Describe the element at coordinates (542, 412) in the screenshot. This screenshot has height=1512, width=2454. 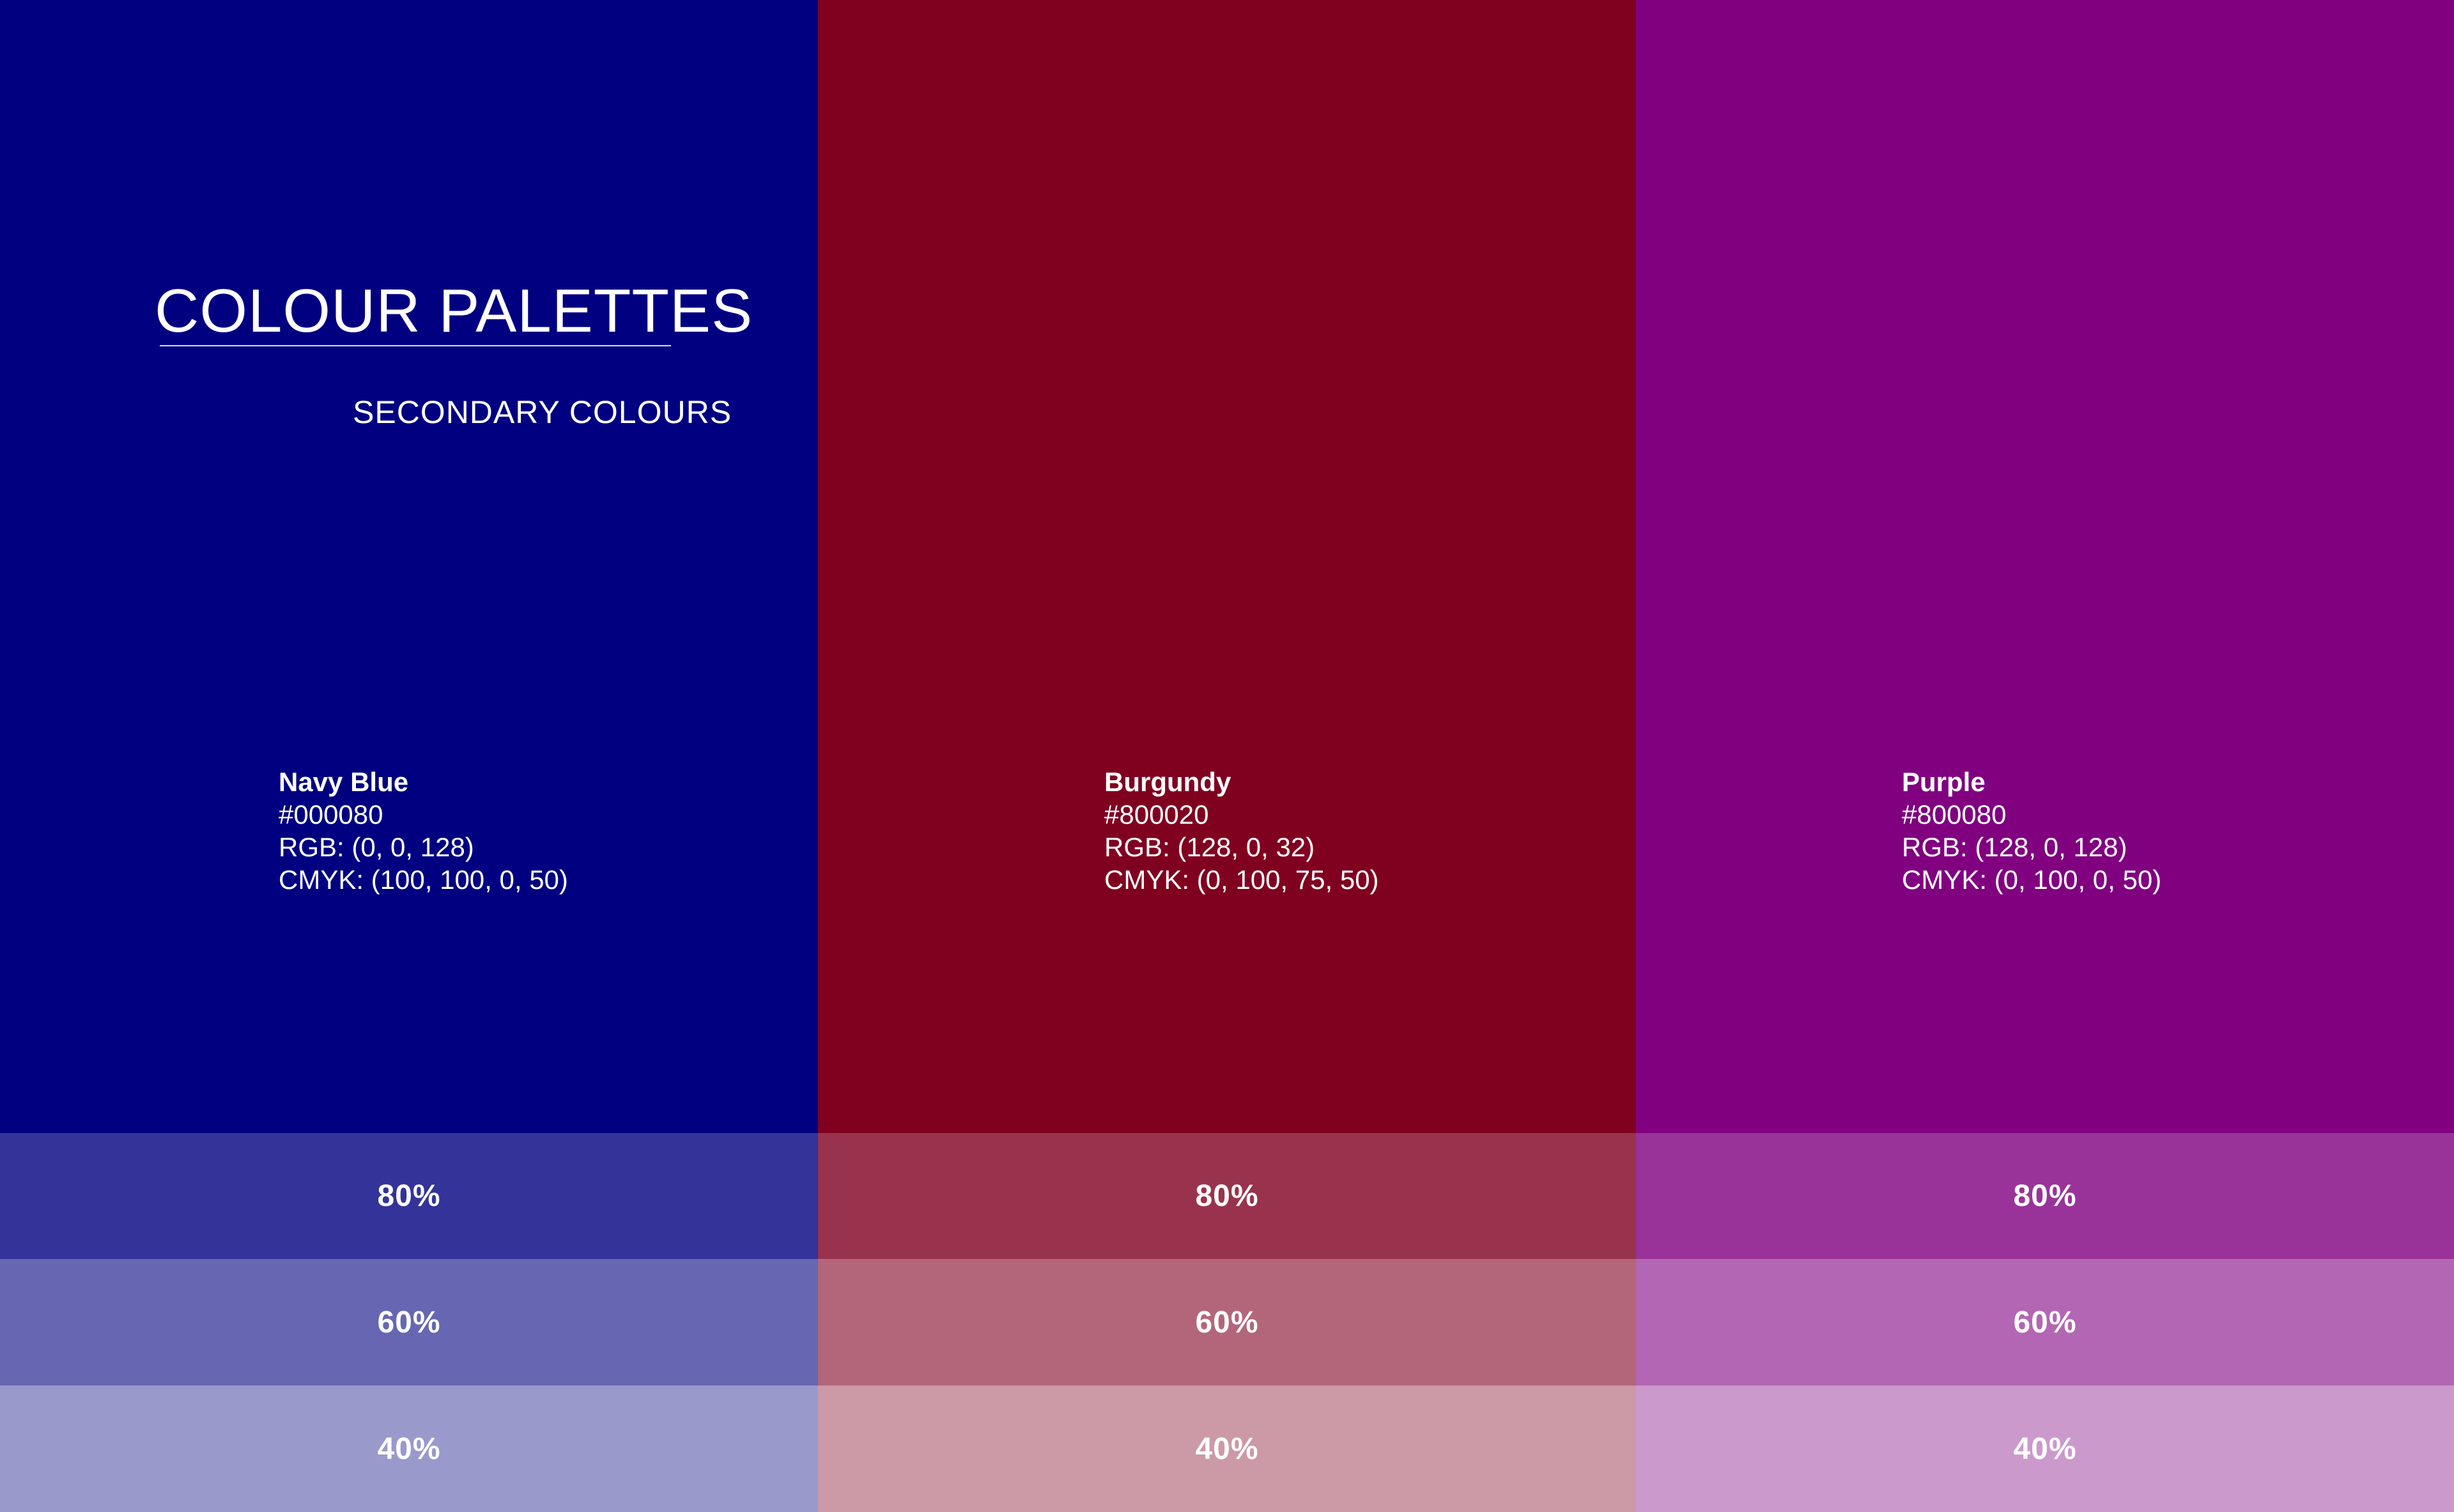
I see `page-subtitle: SECONDARY COLOURS` at that location.